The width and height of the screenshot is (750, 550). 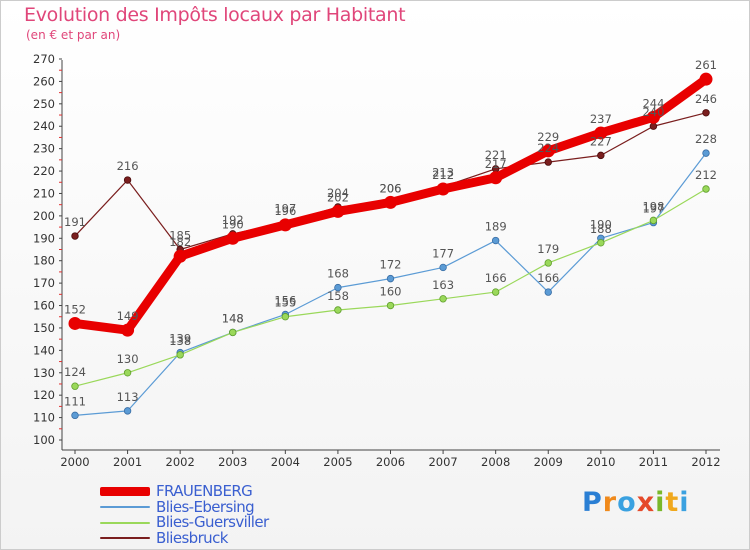 I want to click on legend-label: FRAUENBERG, so click(x=204, y=491).